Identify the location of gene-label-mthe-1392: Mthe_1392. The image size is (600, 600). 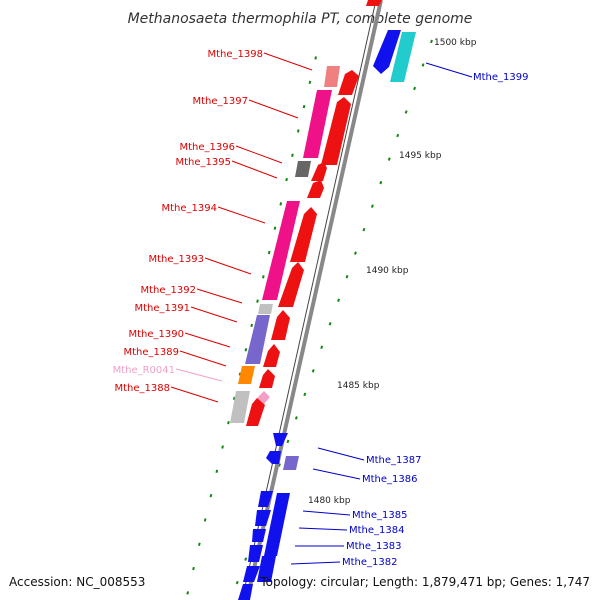
(169, 290).